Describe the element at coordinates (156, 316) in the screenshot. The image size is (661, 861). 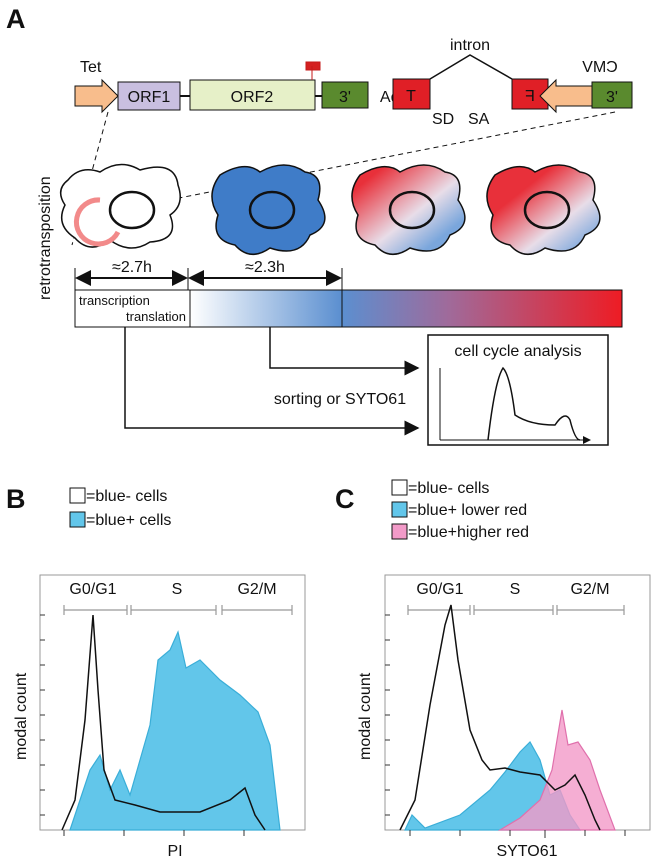
I see `label: translation` at that location.